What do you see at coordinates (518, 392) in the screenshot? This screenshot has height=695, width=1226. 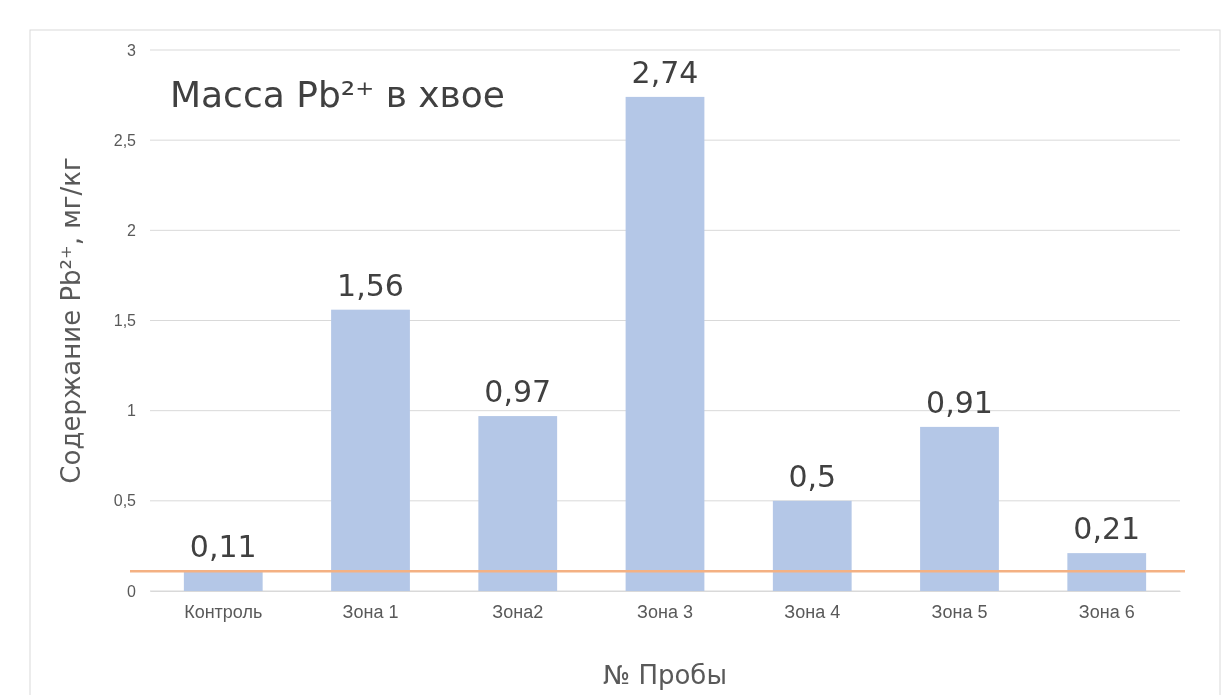 I see `data-label: 0,97` at bounding box center [518, 392].